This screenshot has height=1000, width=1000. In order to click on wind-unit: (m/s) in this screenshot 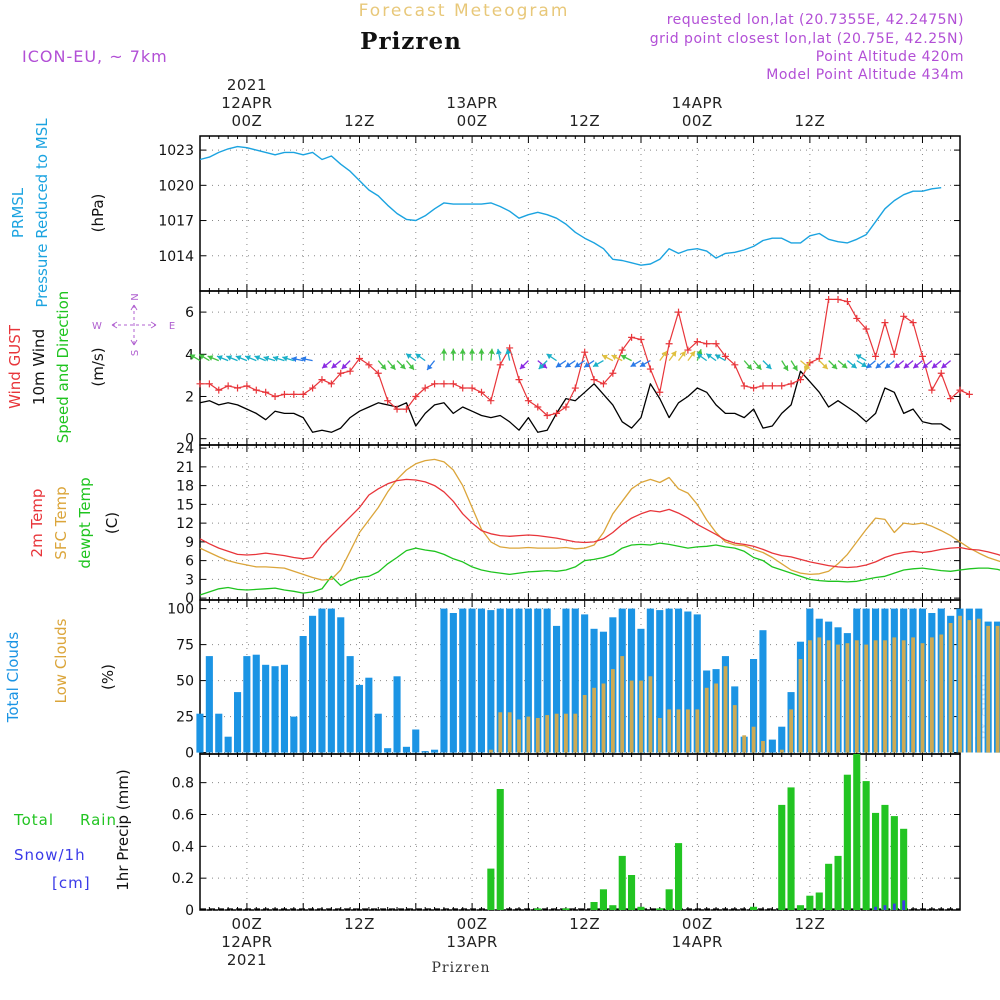, I will do `click(98, 366)`.